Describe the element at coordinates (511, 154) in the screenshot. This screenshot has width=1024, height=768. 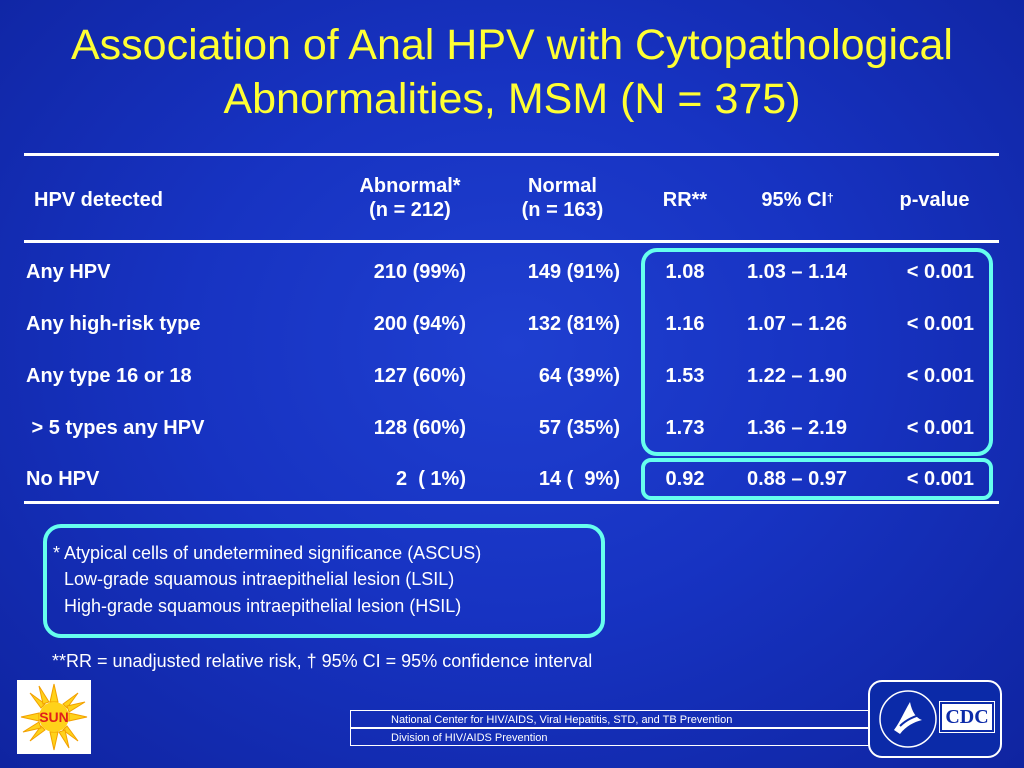
I see `table-top-rule` at that location.